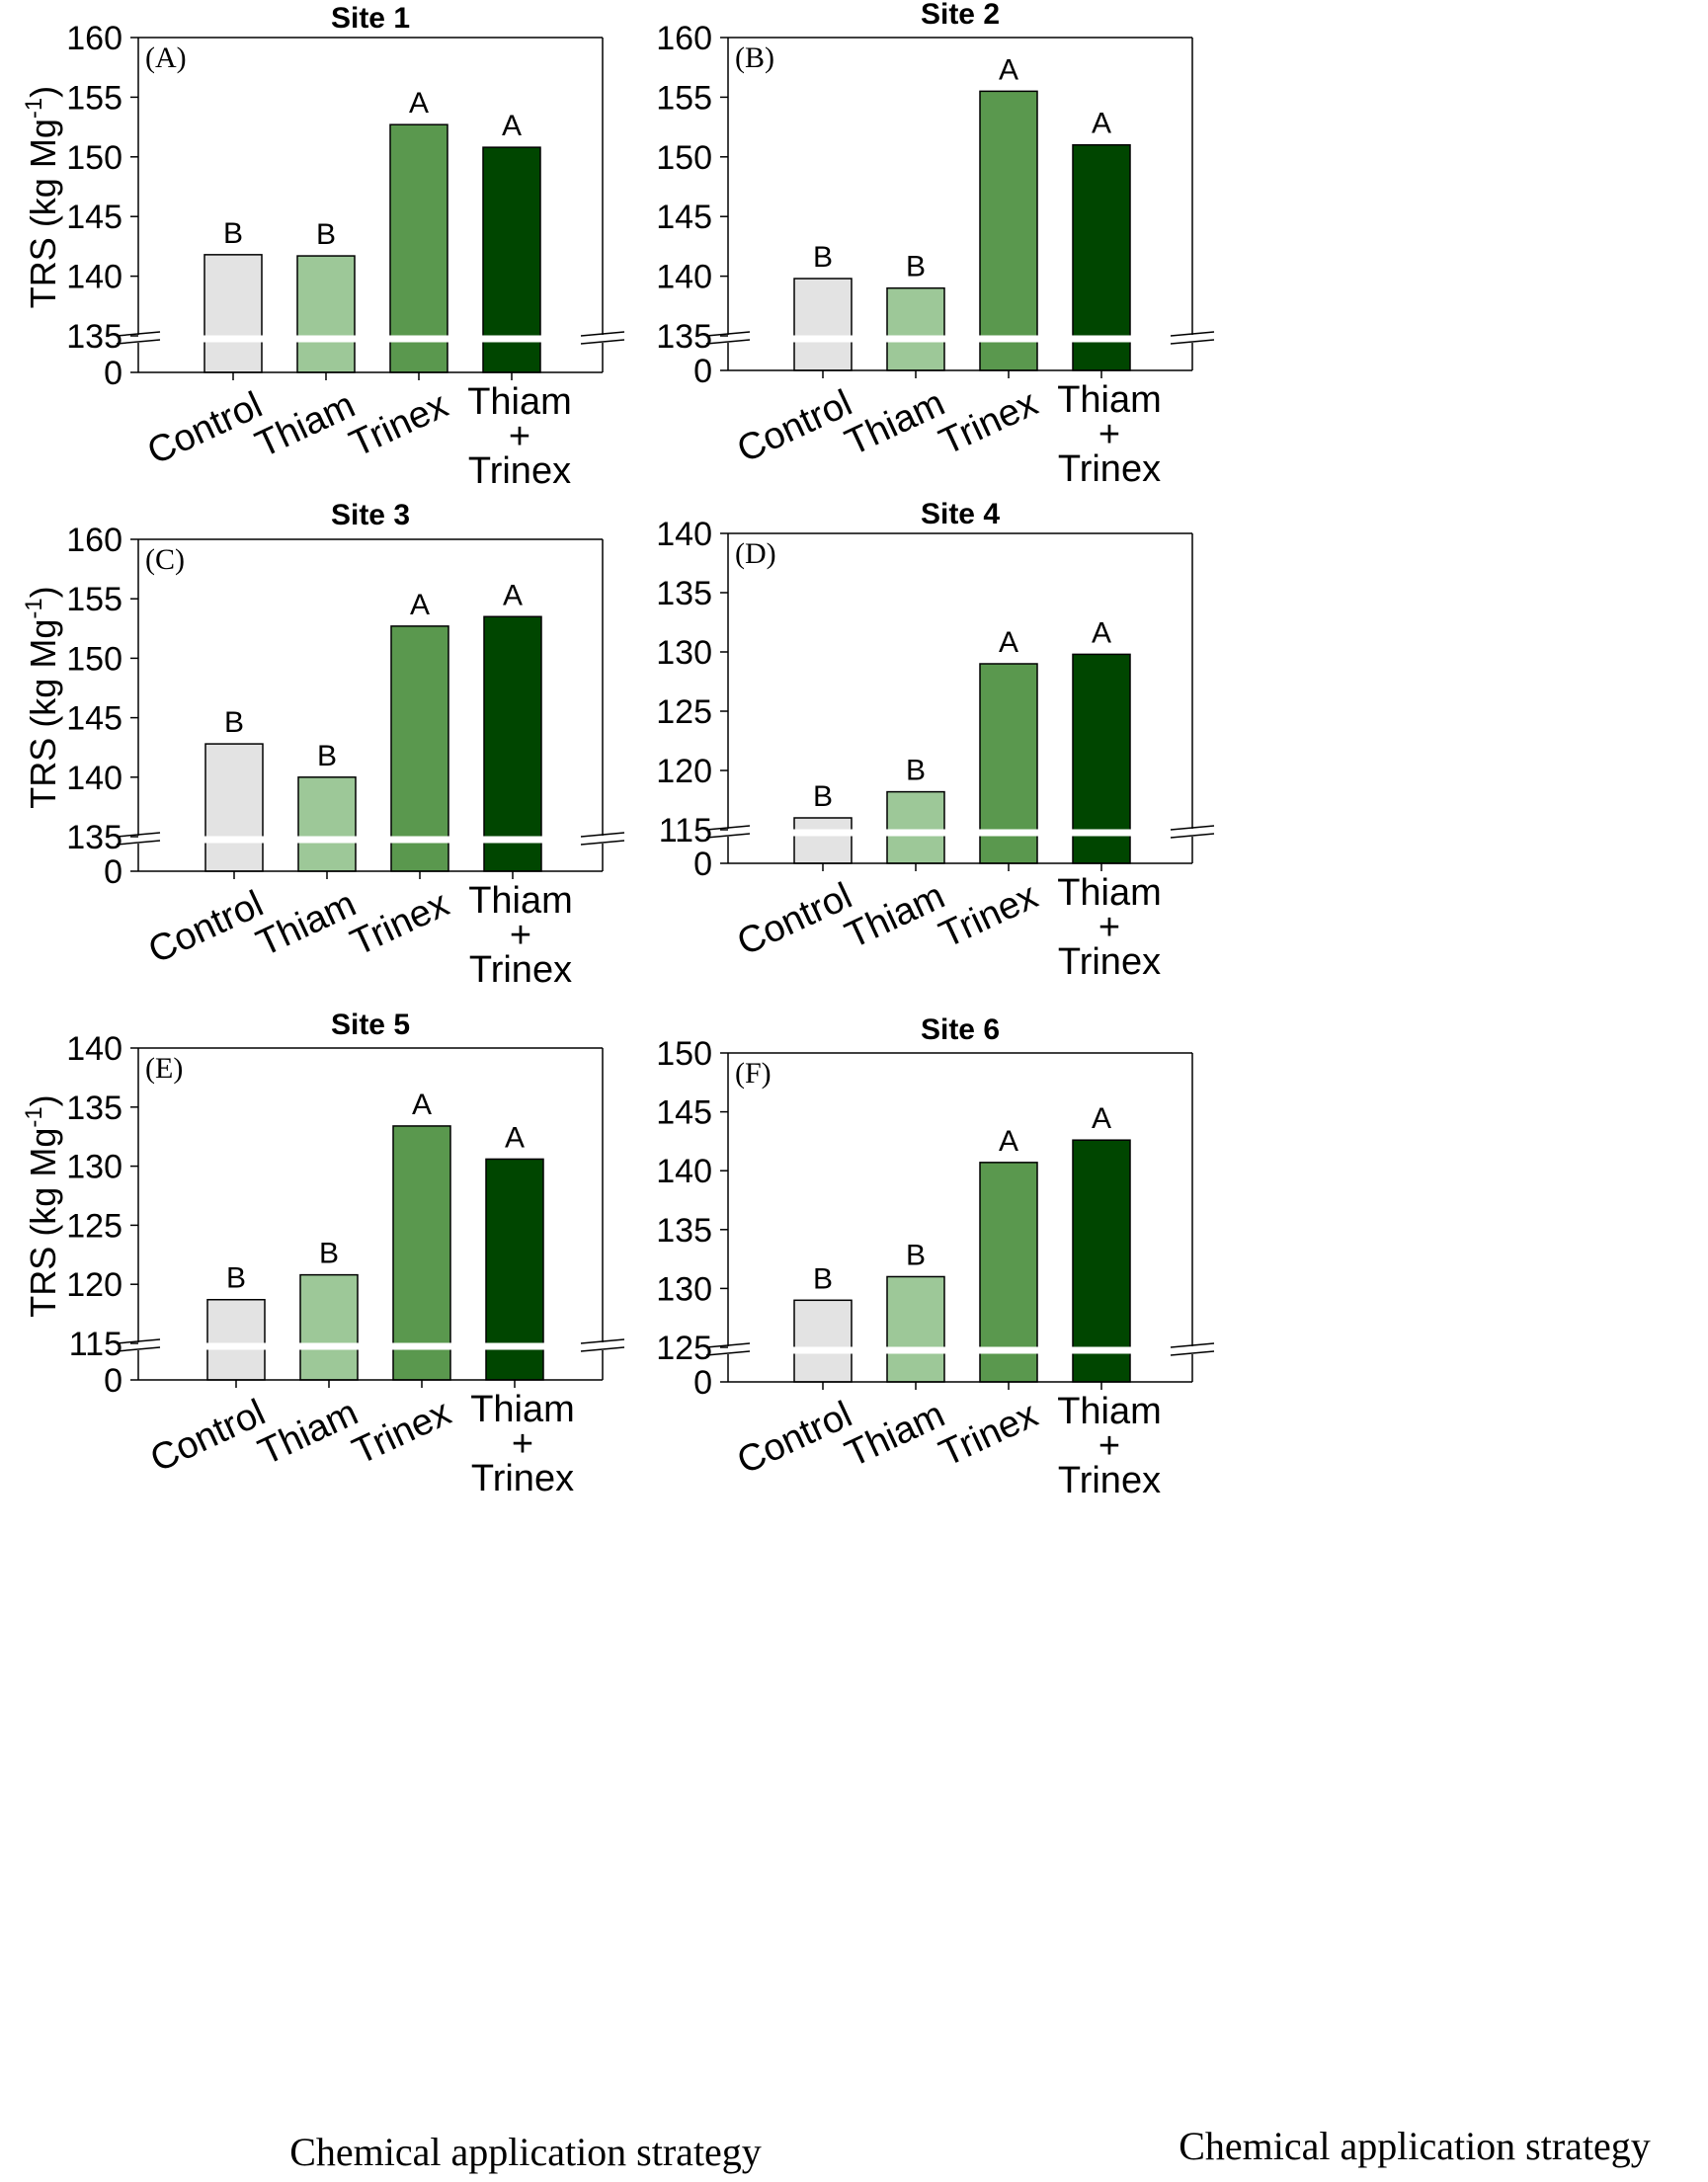 This screenshot has width=1708, height=2182. What do you see at coordinates (1415, 2146) in the screenshot?
I see `x-axis-label-right: Chemical application strategy` at bounding box center [1415, 2146].